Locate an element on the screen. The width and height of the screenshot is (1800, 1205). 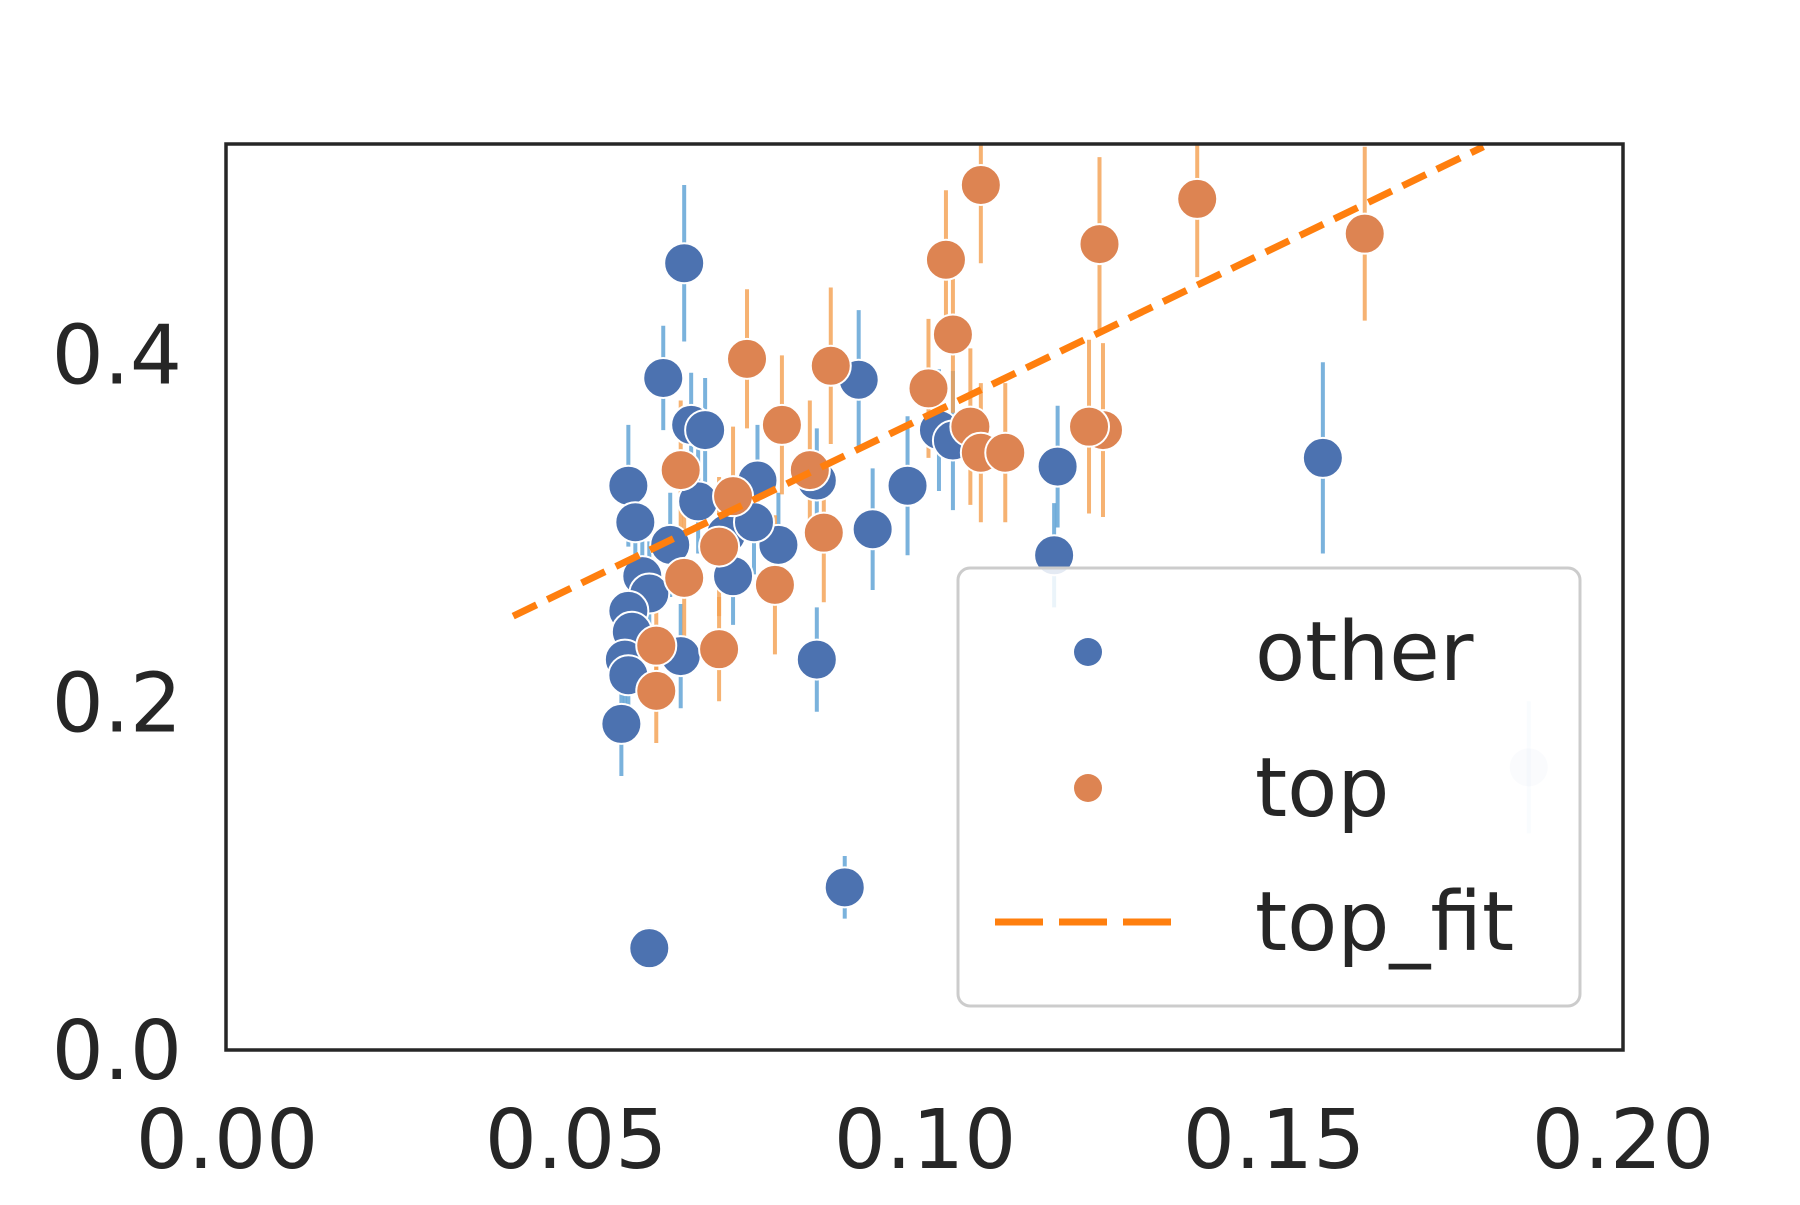
x-tick-label: 0.00 is located at coordinates (227, 1140).